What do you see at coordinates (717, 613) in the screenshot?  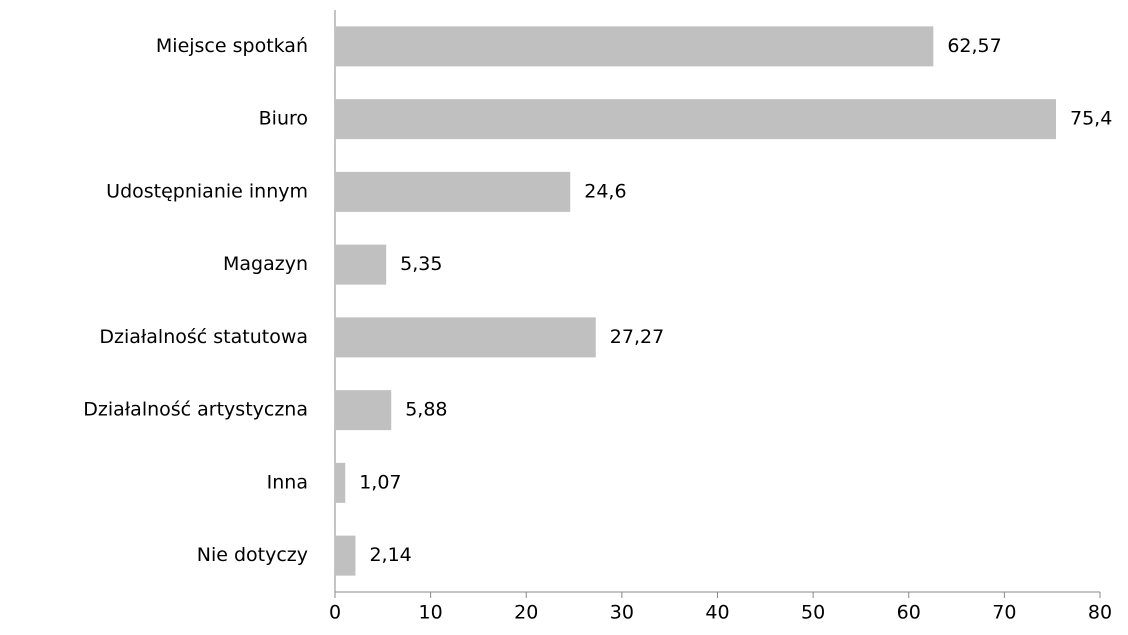 I see `x-tick-label: 40` at bounding box center [717, 613].